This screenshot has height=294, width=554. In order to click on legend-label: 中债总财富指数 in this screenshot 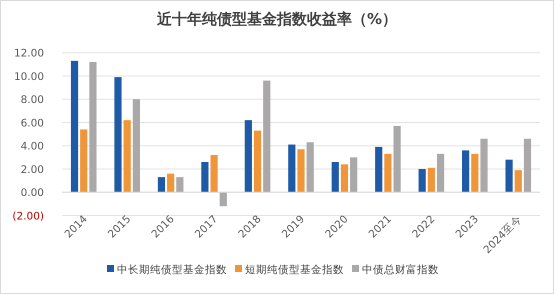, I will do `click(400, 269)`.